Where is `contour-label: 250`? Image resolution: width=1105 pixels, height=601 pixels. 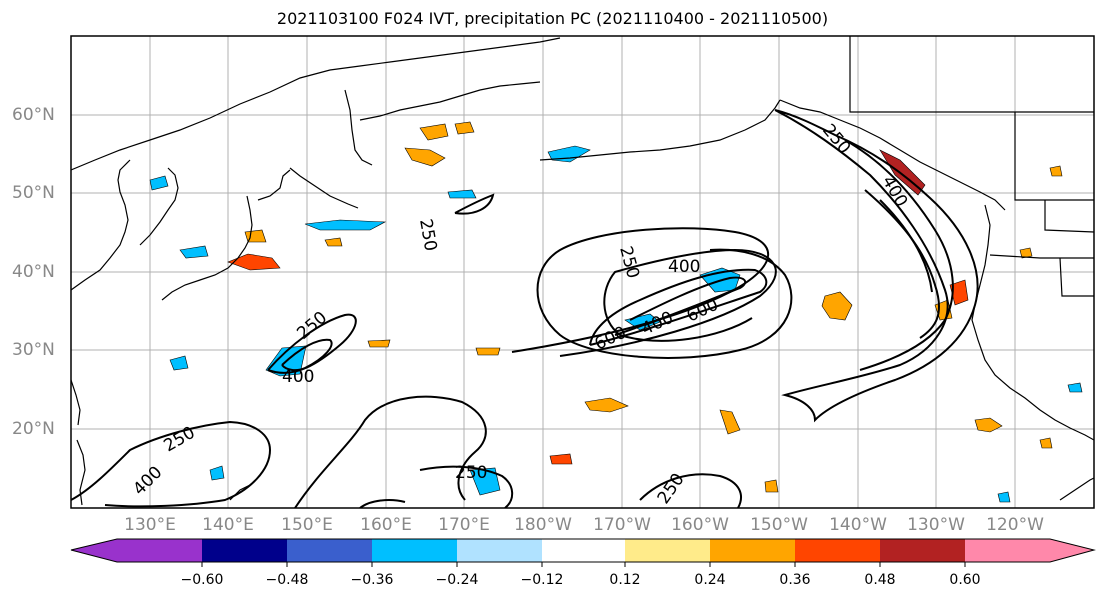 contour-label: 250 is located at coordinates (471, 473).